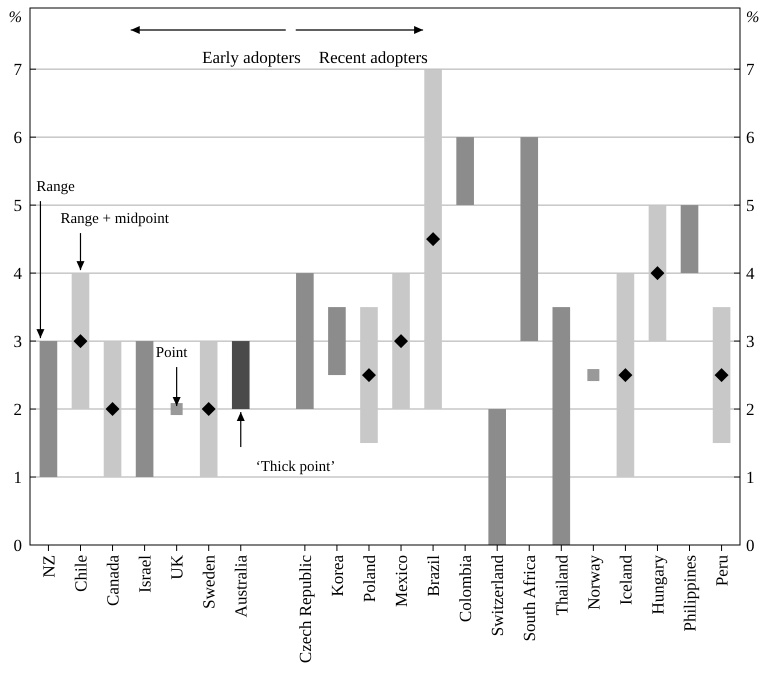 The height and width of the screenshot is (693, 775). What do you see at coordinates (18, 138) in the screenshot?
I see `y-tick-label: 6` at bounding box center [18, 138].